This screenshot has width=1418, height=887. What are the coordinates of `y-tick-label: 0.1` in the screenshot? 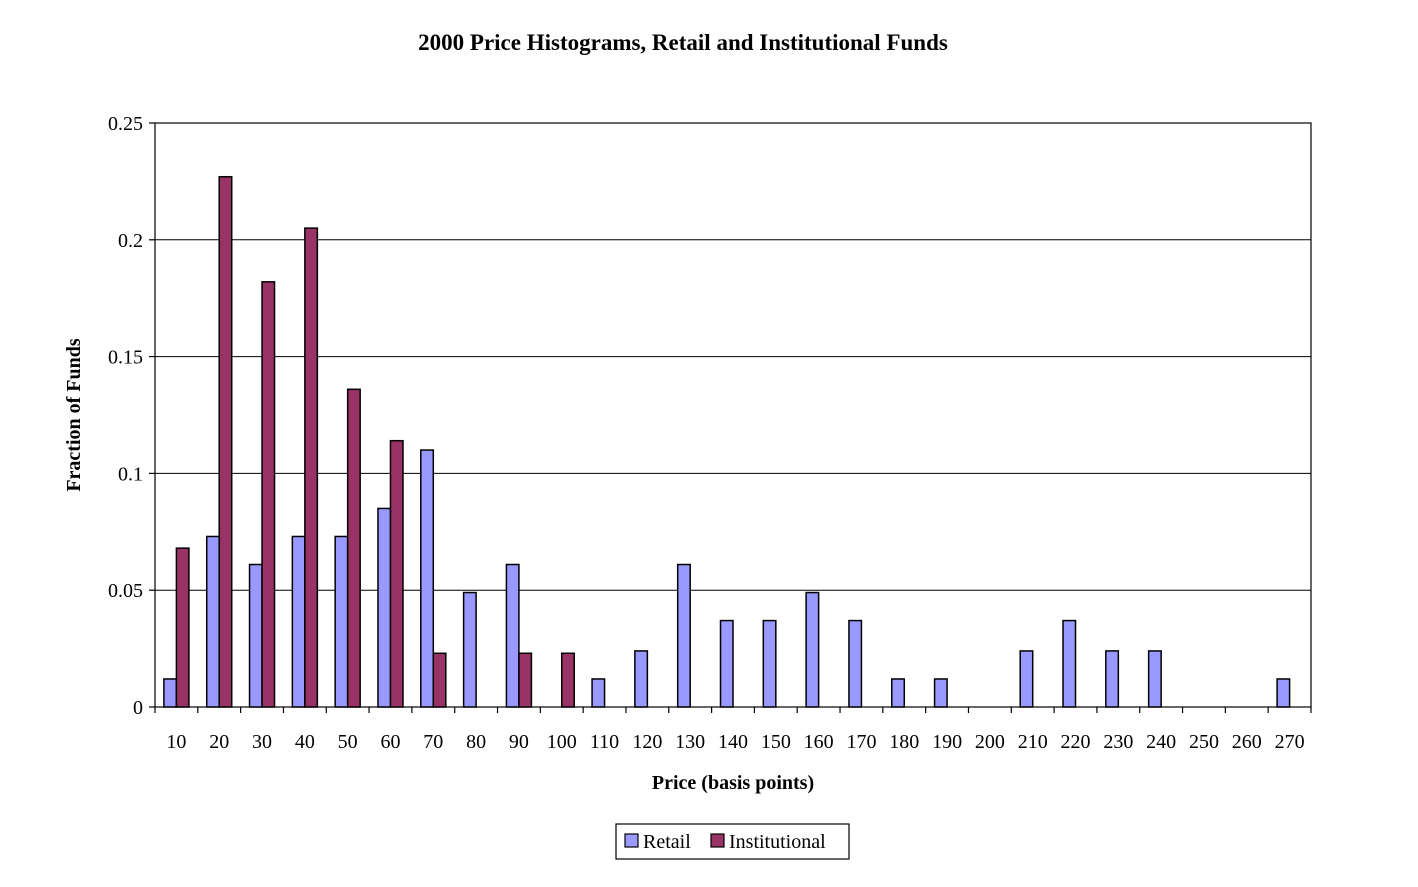 It's located at (130, 474).